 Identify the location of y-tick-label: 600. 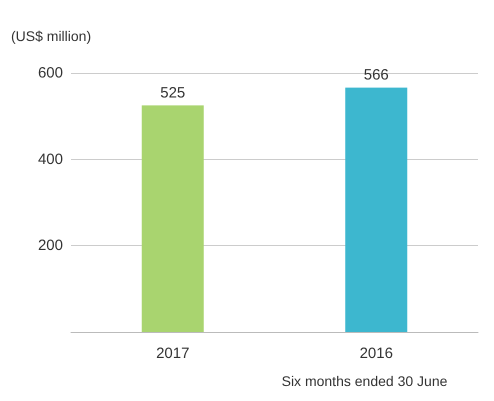
(50, 73).